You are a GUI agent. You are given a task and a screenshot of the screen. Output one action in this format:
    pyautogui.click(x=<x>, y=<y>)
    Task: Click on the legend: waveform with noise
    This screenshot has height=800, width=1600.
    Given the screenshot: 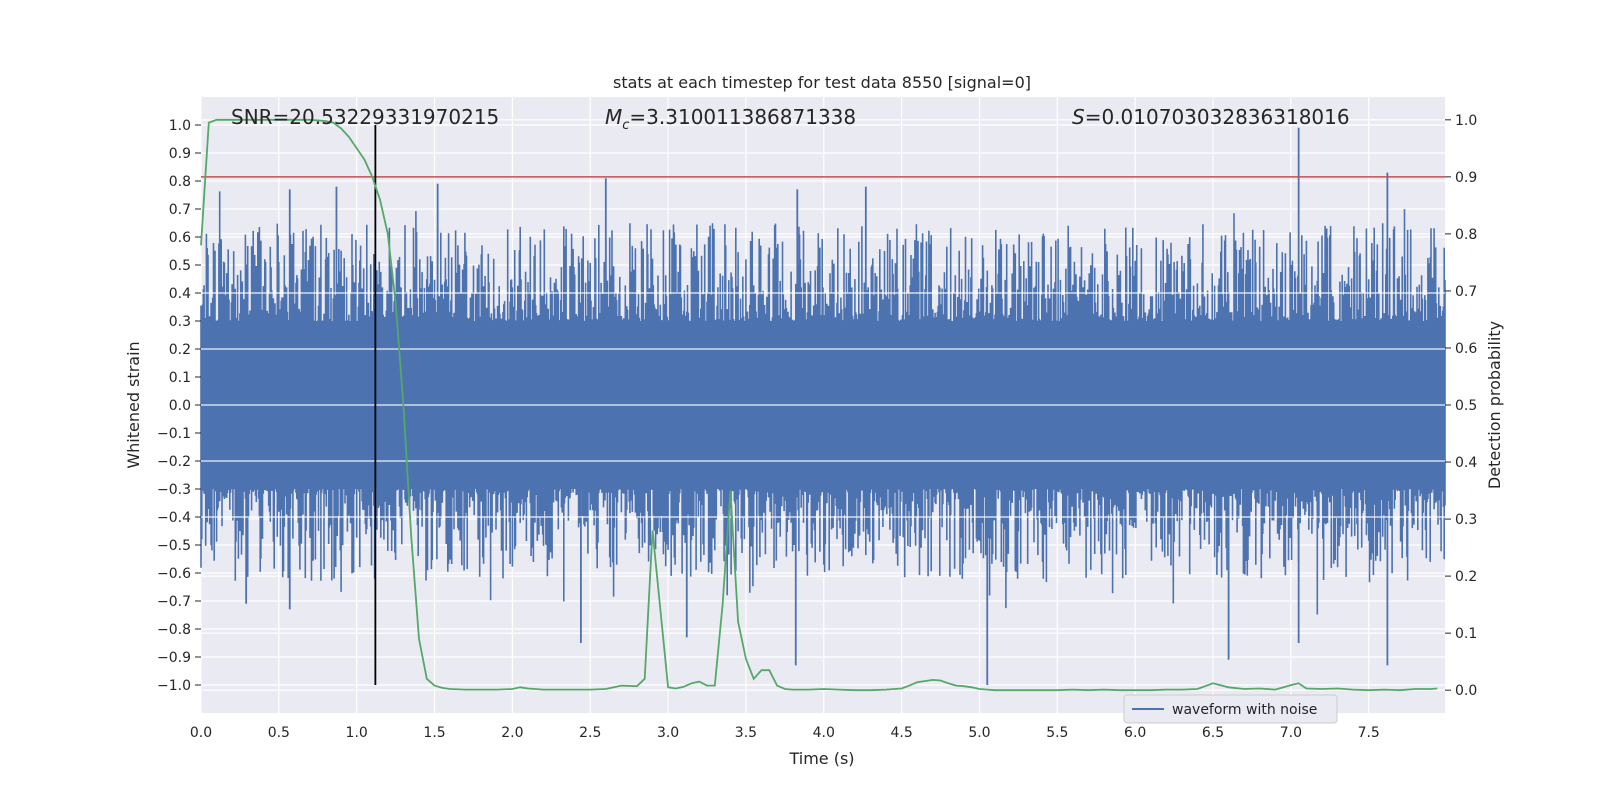 What is the action you would take?
    pyautogui.click(x=1230, y=709)
    